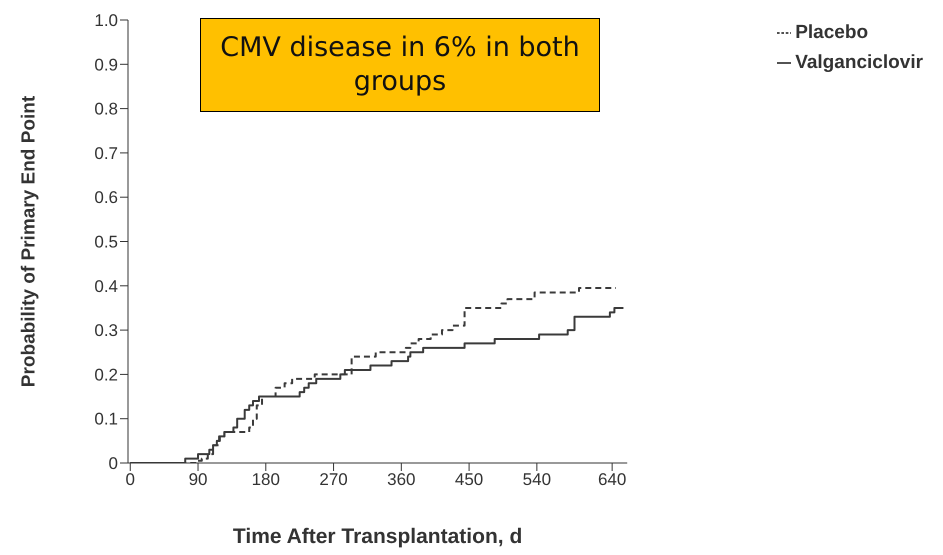  Describe the element at coordinates (469, 480) in the screenshot. I see `x-tick-label: 450` at that location.